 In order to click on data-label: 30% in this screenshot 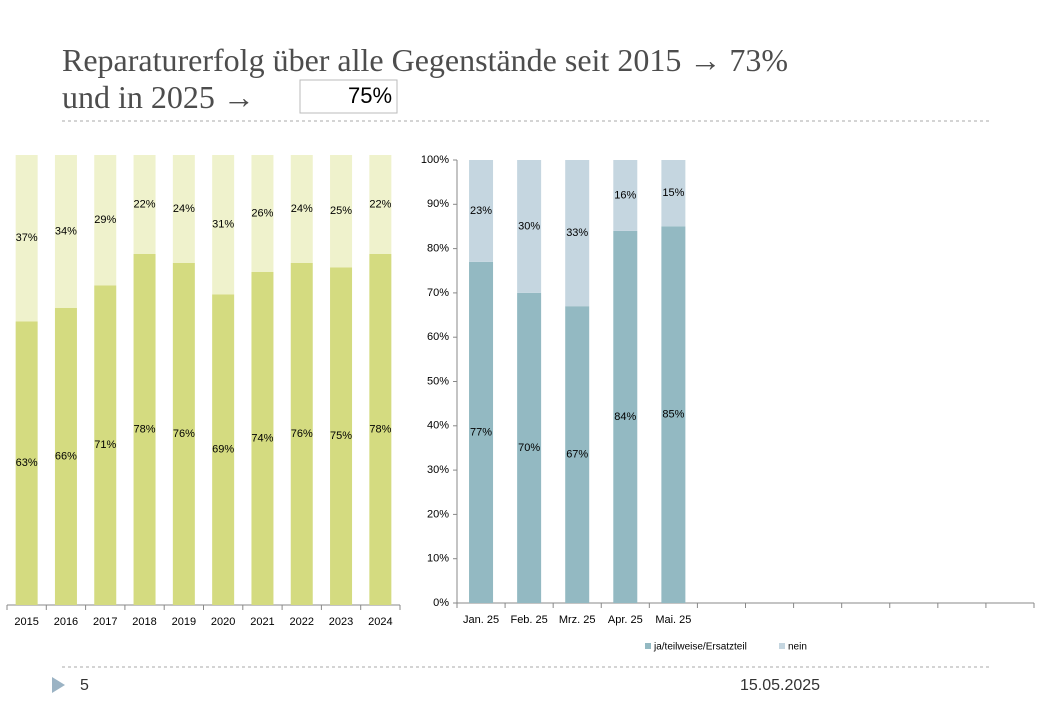, I will do `click(529, 226)`.